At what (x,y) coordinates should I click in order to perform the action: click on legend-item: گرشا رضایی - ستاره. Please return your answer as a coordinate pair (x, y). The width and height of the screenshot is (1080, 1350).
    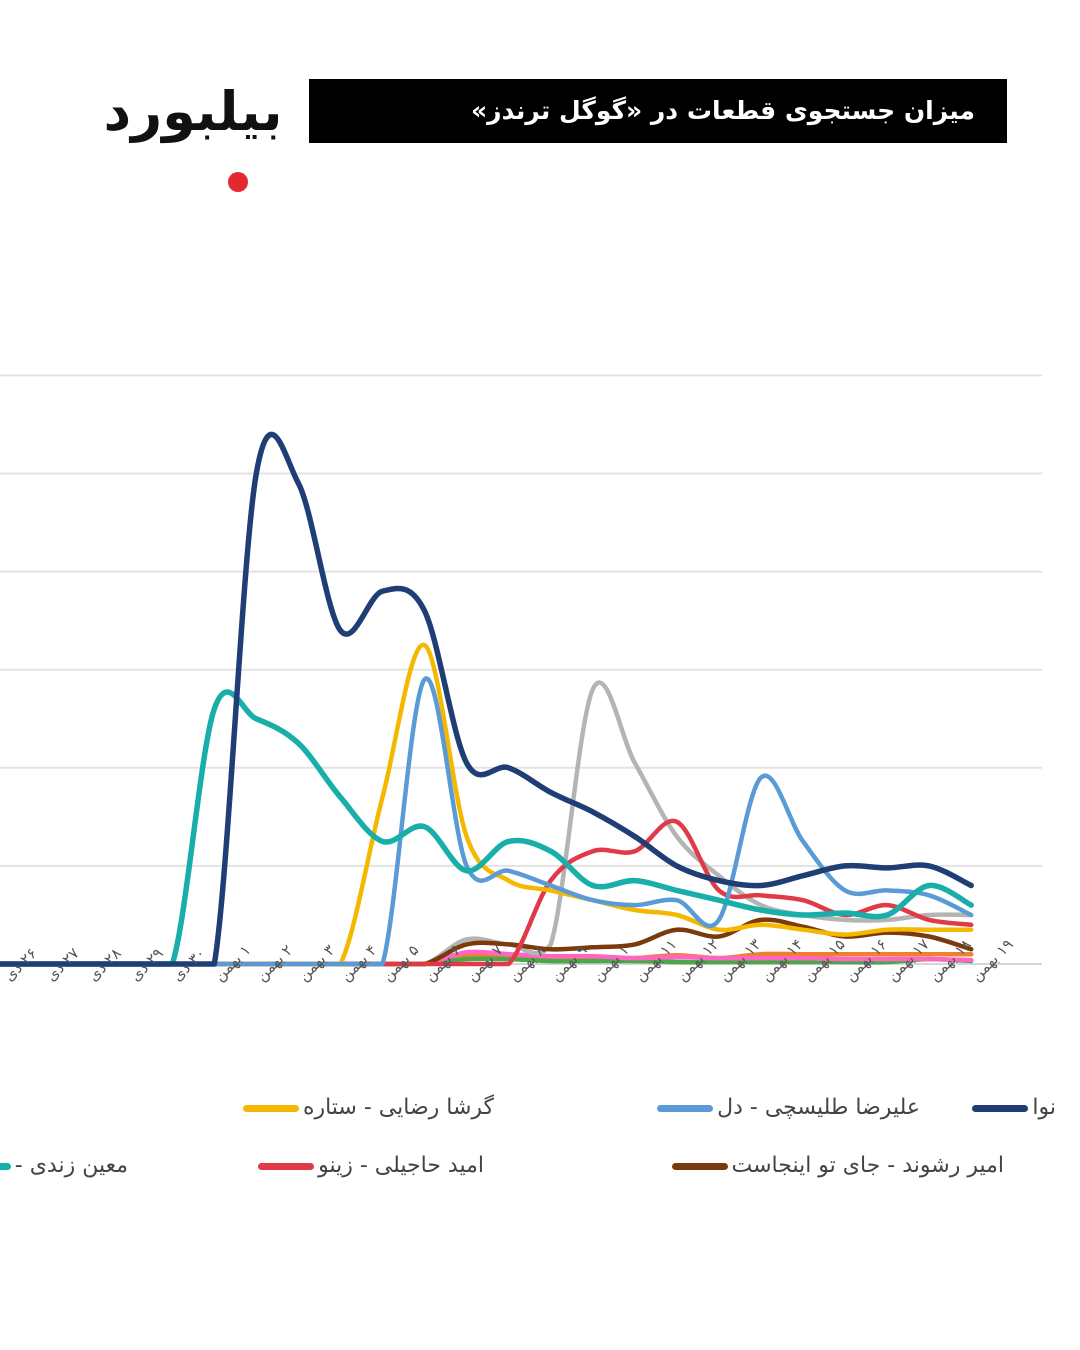
    Looking at the image, I should click on (368, 1108).